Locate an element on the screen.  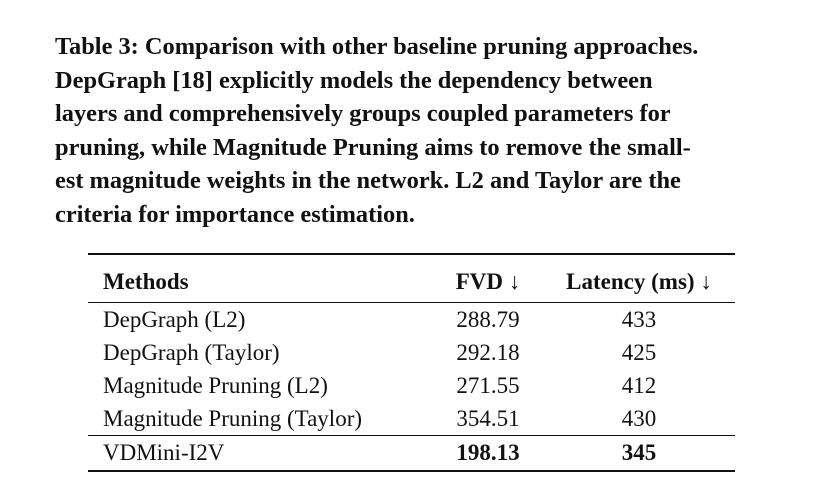
cell-fvd-ours: 198.13 is located at coordinates (488, 452).